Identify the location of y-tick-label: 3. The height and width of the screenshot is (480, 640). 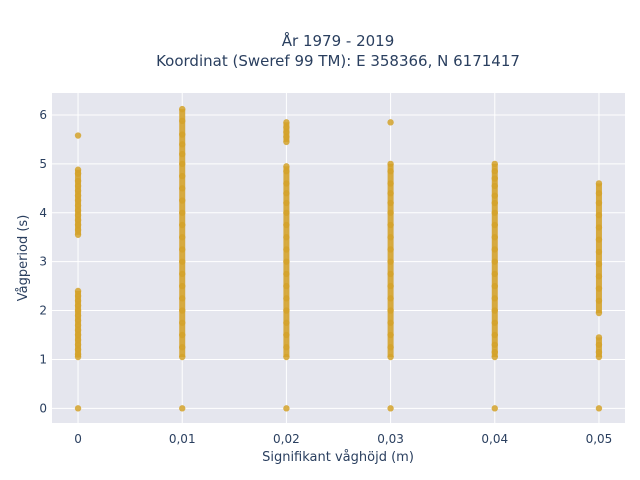
(43, 262).